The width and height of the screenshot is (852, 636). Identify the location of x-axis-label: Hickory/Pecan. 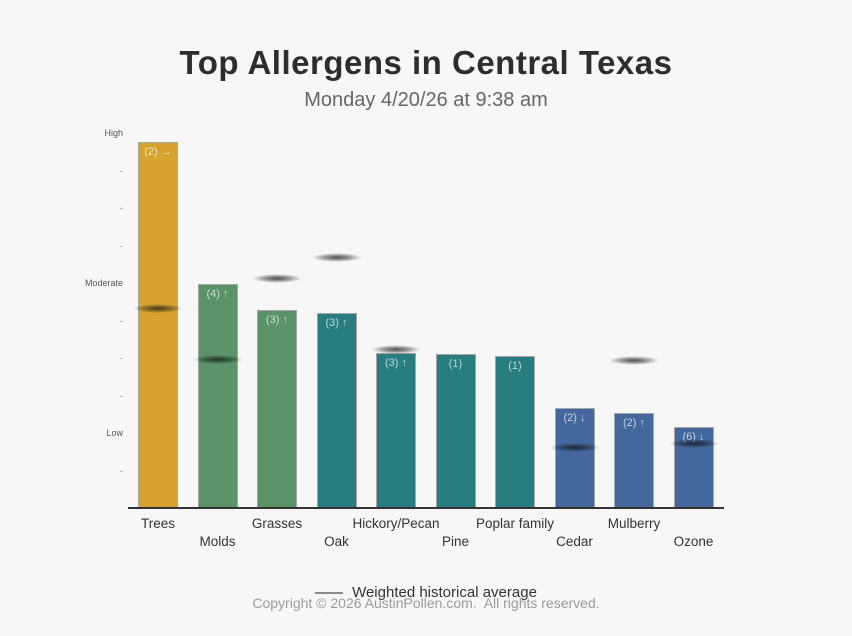
(396, 523).